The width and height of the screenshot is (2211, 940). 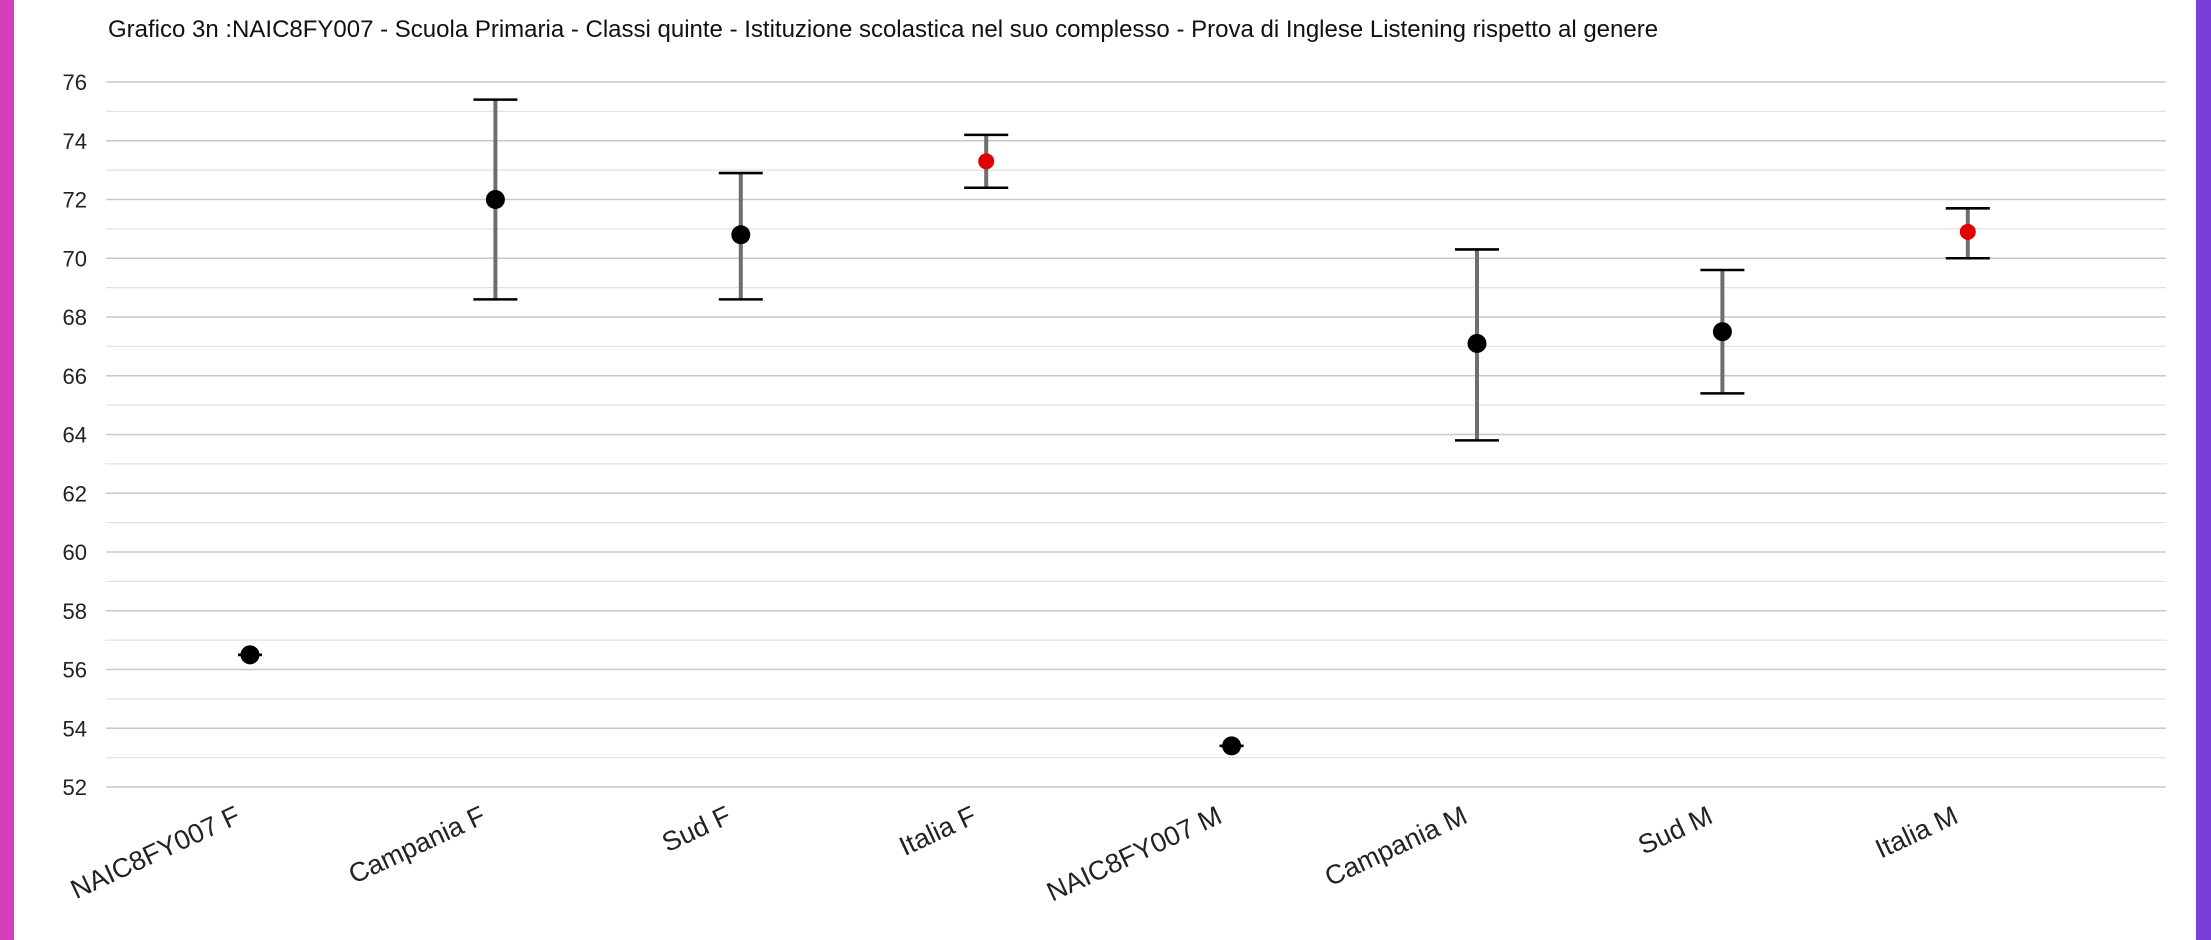 What do you see at coordinates (1917, 832) in the screenshot?
I see `x-tick-label: Italia M` at bounding box center [1917, 832].